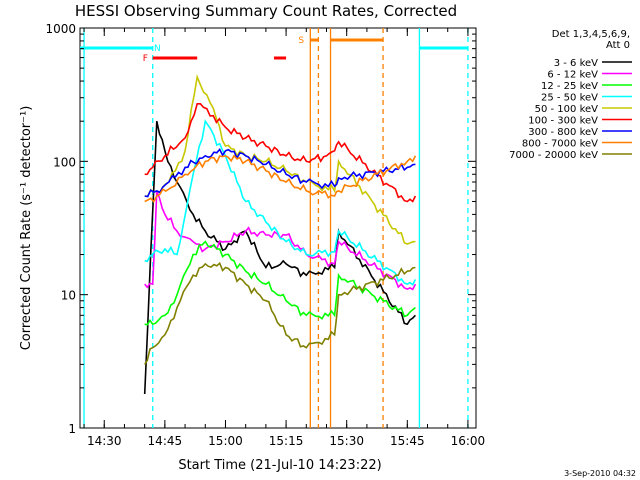  Describe the element at coordinates (64, 162) in the screenshot. I see `y-tick-label: 100` at that location.